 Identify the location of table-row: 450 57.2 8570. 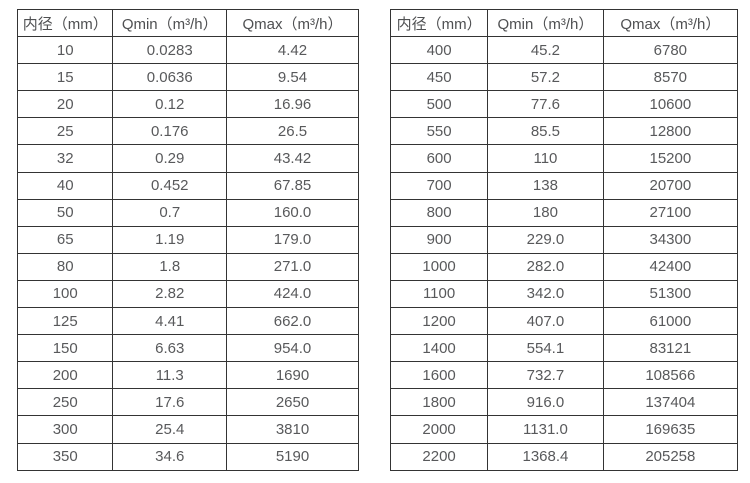
(564, 77).